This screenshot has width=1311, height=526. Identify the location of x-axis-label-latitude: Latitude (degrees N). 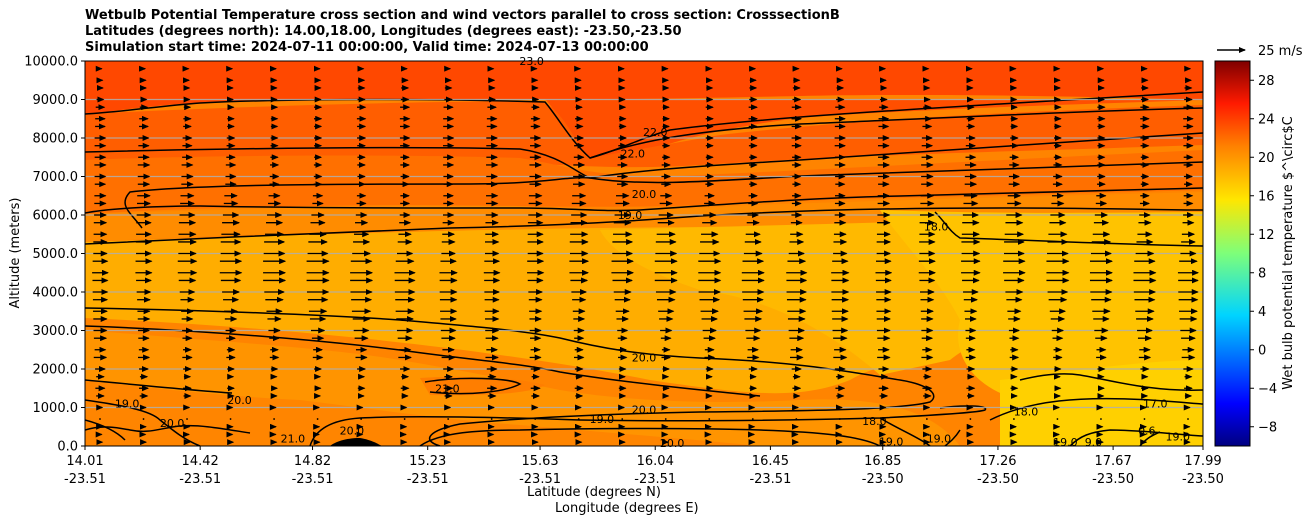
(594, 492).